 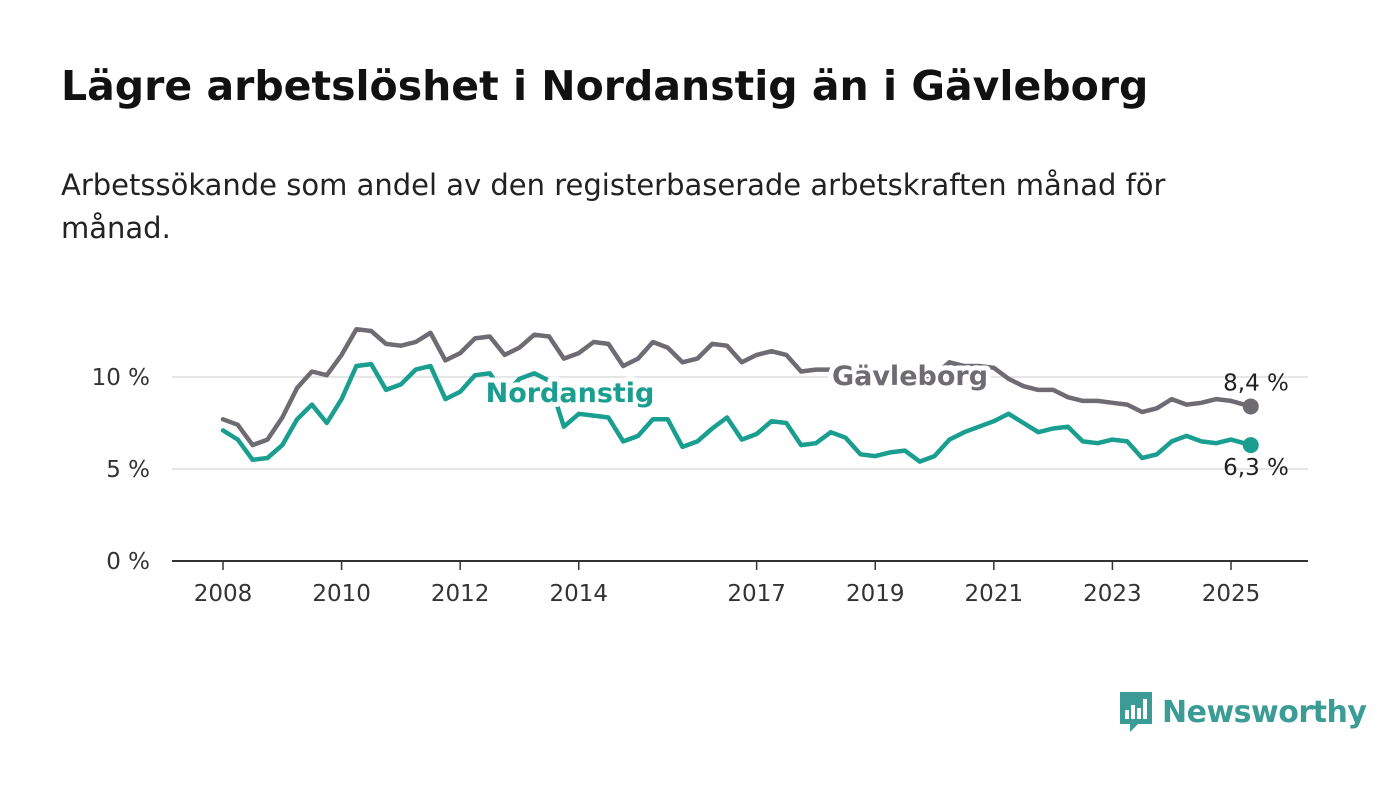 What do you see at coordinates (128, 470) in the screenshot?
I see `y-tick-label: 5 %` at bounding box center [128, 470].